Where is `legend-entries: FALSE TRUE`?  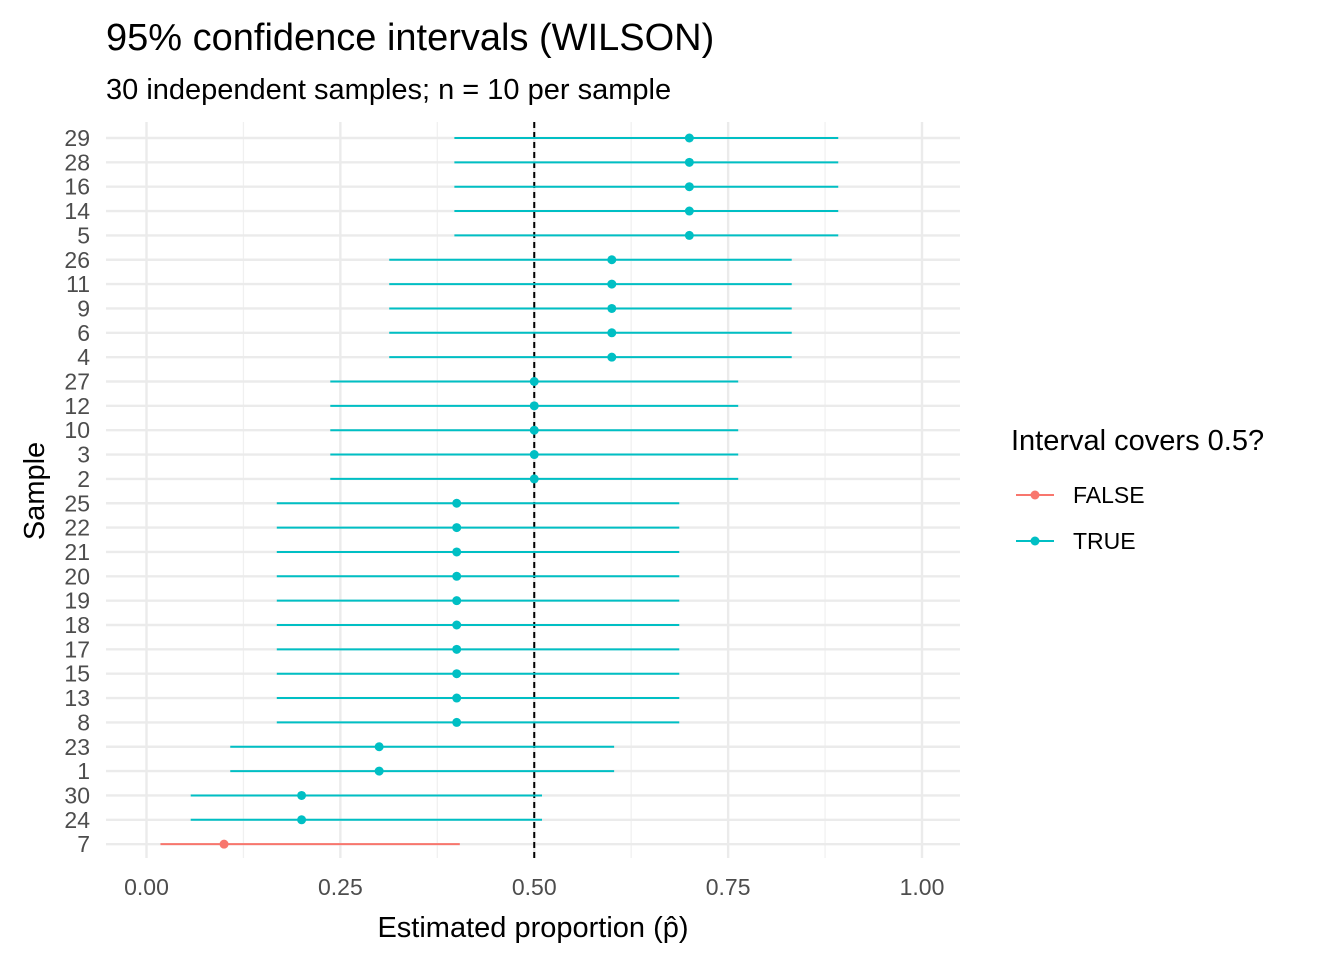
legend-entries: FALSE TRUE is located at coordinates (1080, 518).